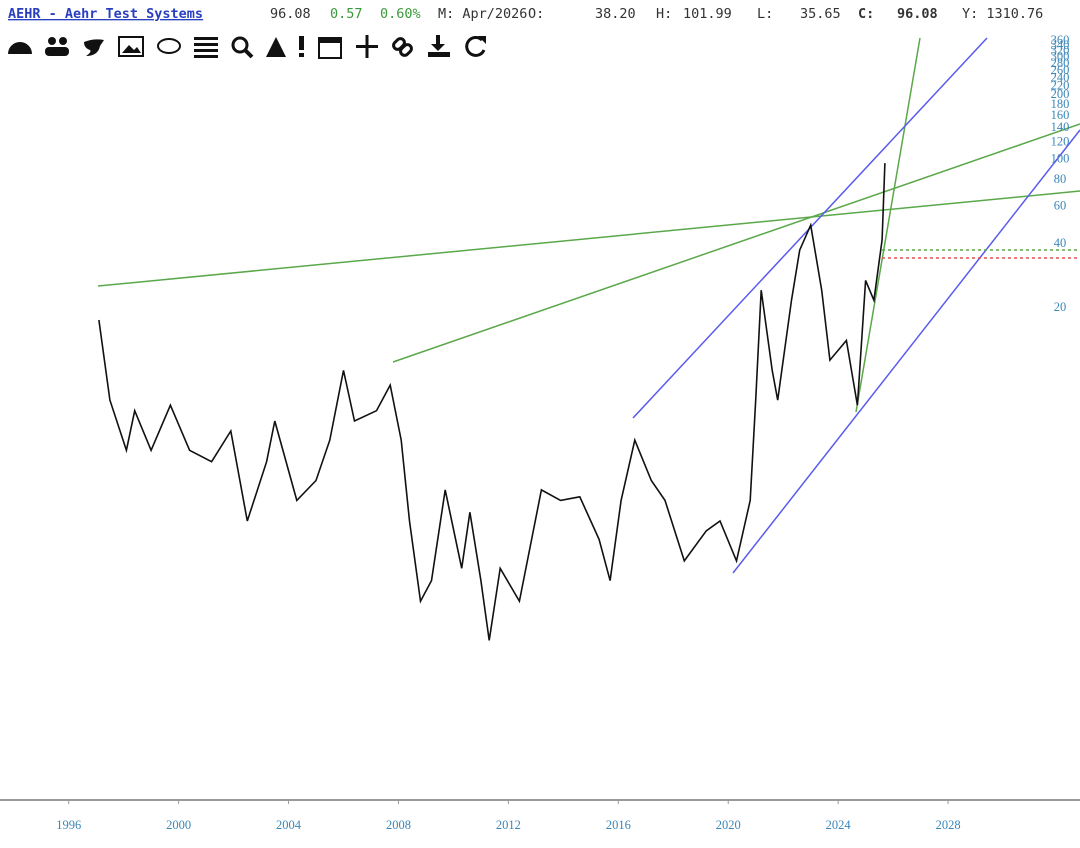  Describe the element at coordinates (1060, 51) in the screenshot. I see `y-tick-label: 320` at that location.